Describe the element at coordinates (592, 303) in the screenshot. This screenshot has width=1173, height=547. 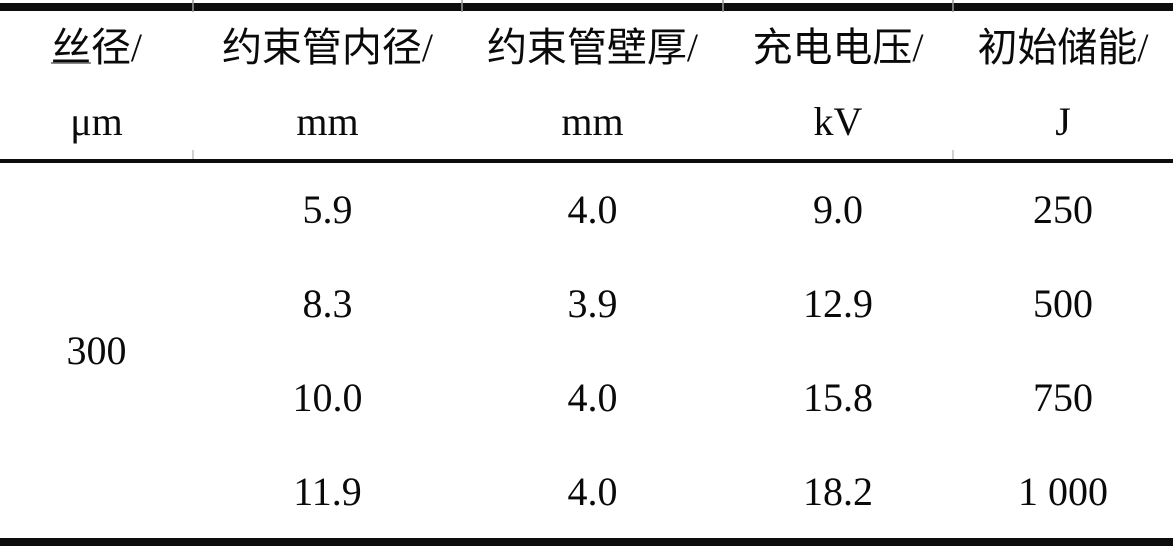
I see `table-cell: 3.9` at that location.